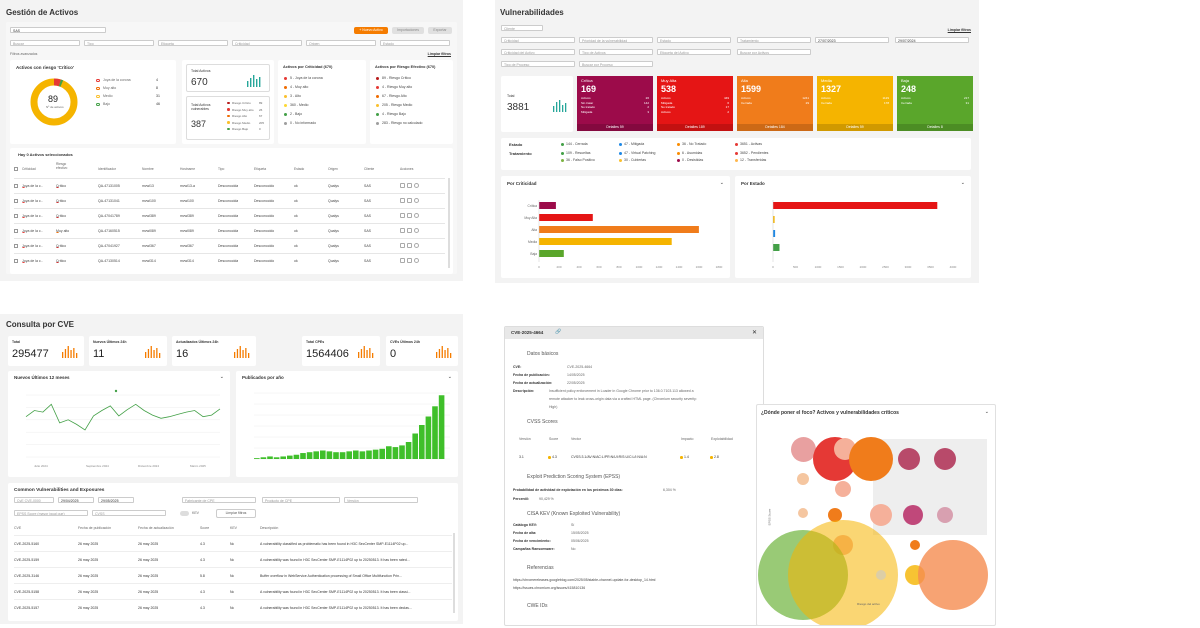  Describe the element at coordinates (774, 52) in the screenshot. I see `vuln-filter-10: Buscar por Activos` at that location.